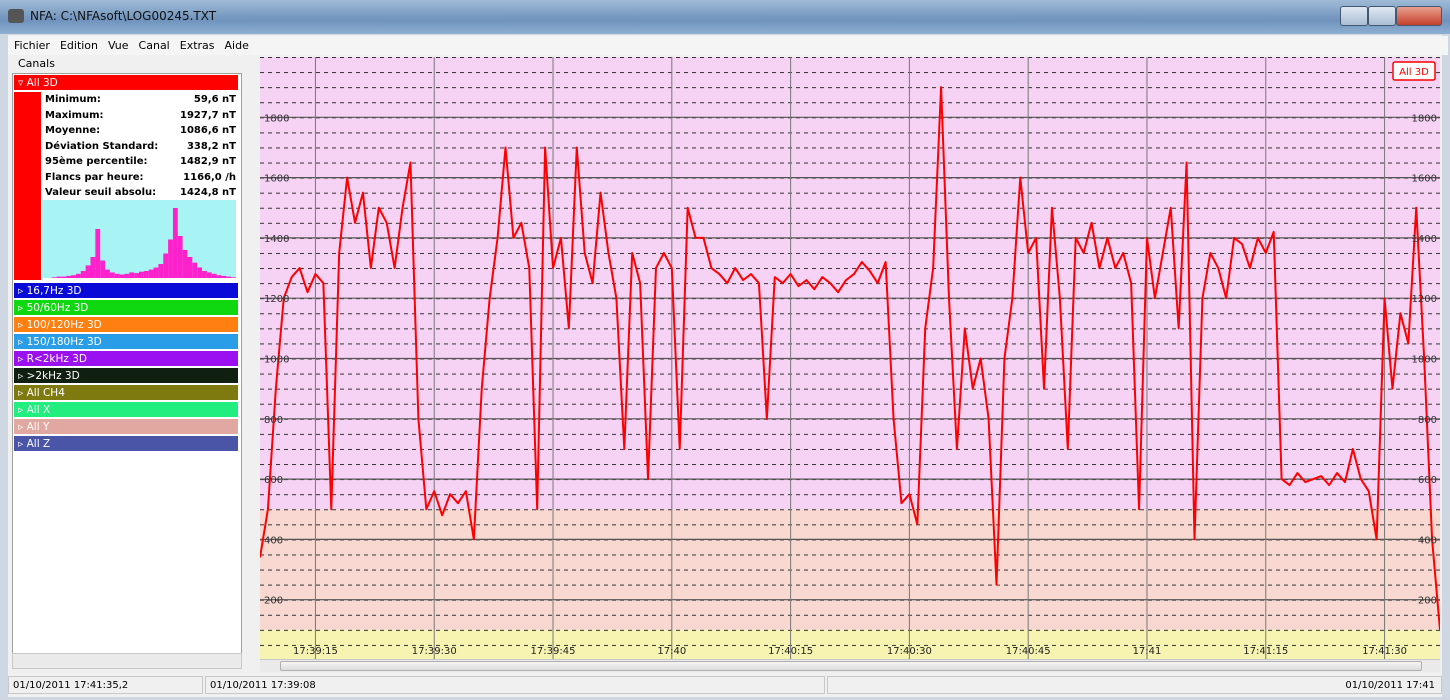 This screenshot has width=1450, height=700. What do you see at coordinates (126, 83) in the screenshot?
I see `channel-row: ▿ All 3D` at bounding box center [126, 83].